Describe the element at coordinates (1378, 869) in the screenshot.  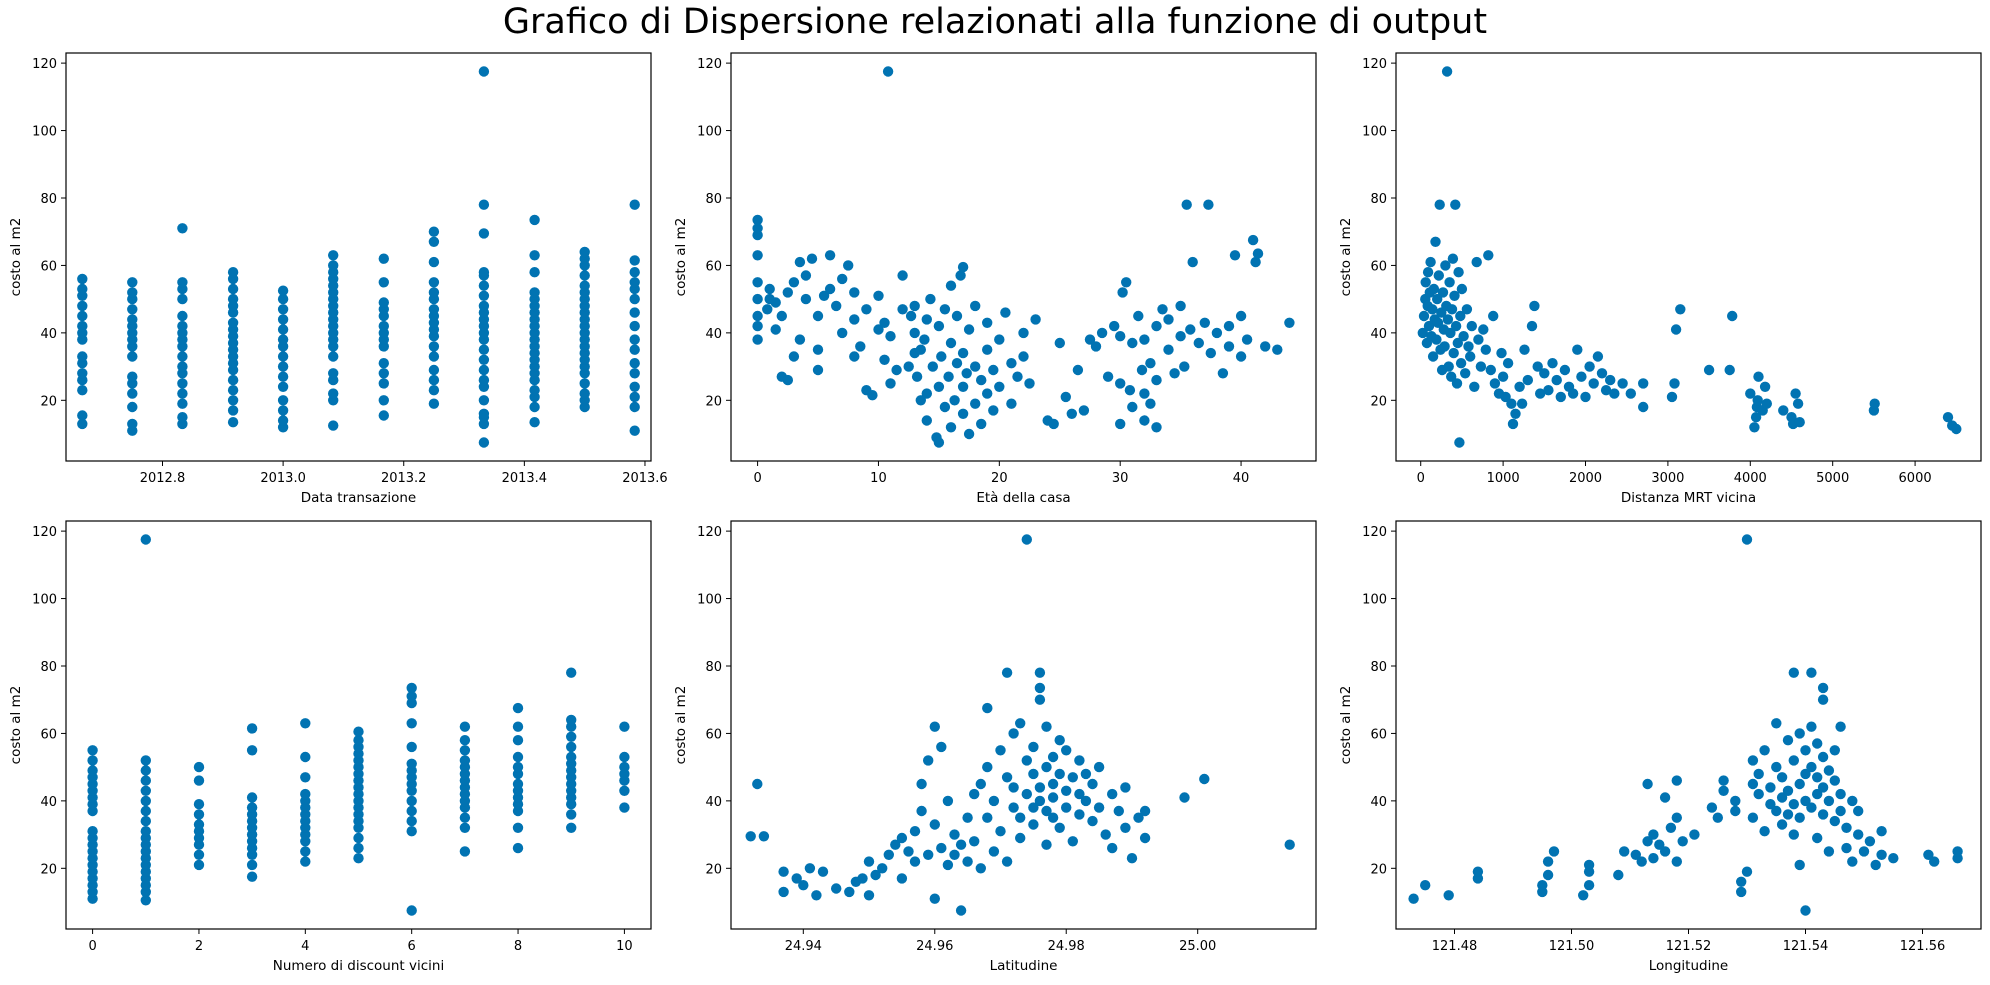
I see `y-tick-label: 20` at that location.